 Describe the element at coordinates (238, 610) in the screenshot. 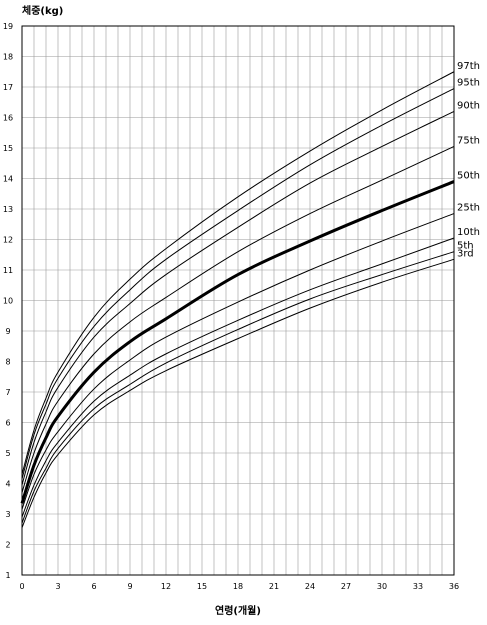

I see `x-axis-title: 연령(개월)` at that location.